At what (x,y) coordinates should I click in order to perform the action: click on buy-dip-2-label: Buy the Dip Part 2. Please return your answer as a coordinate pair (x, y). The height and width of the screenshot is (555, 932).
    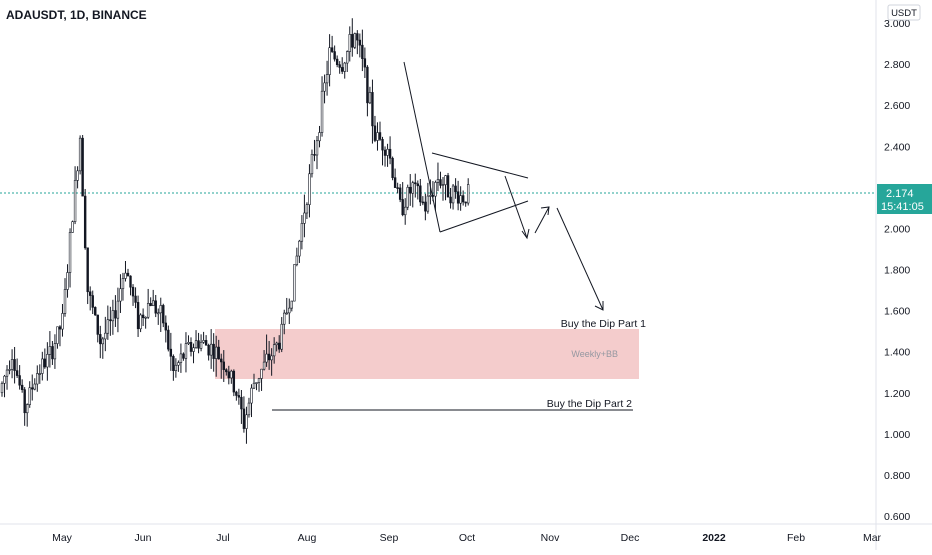
    Looking at the image, I should click on (589, 404).